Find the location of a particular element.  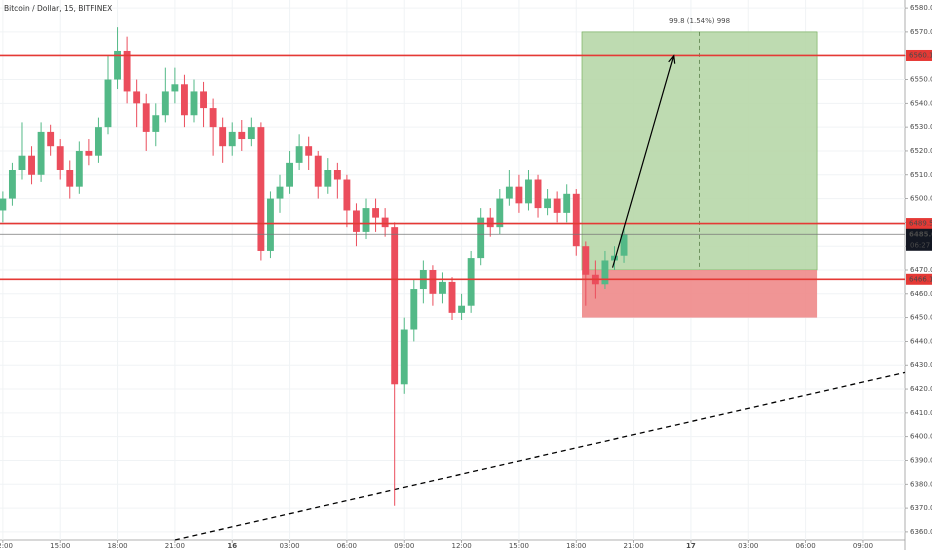

x-tick-label: 17 is located at coordinates (691, 546).